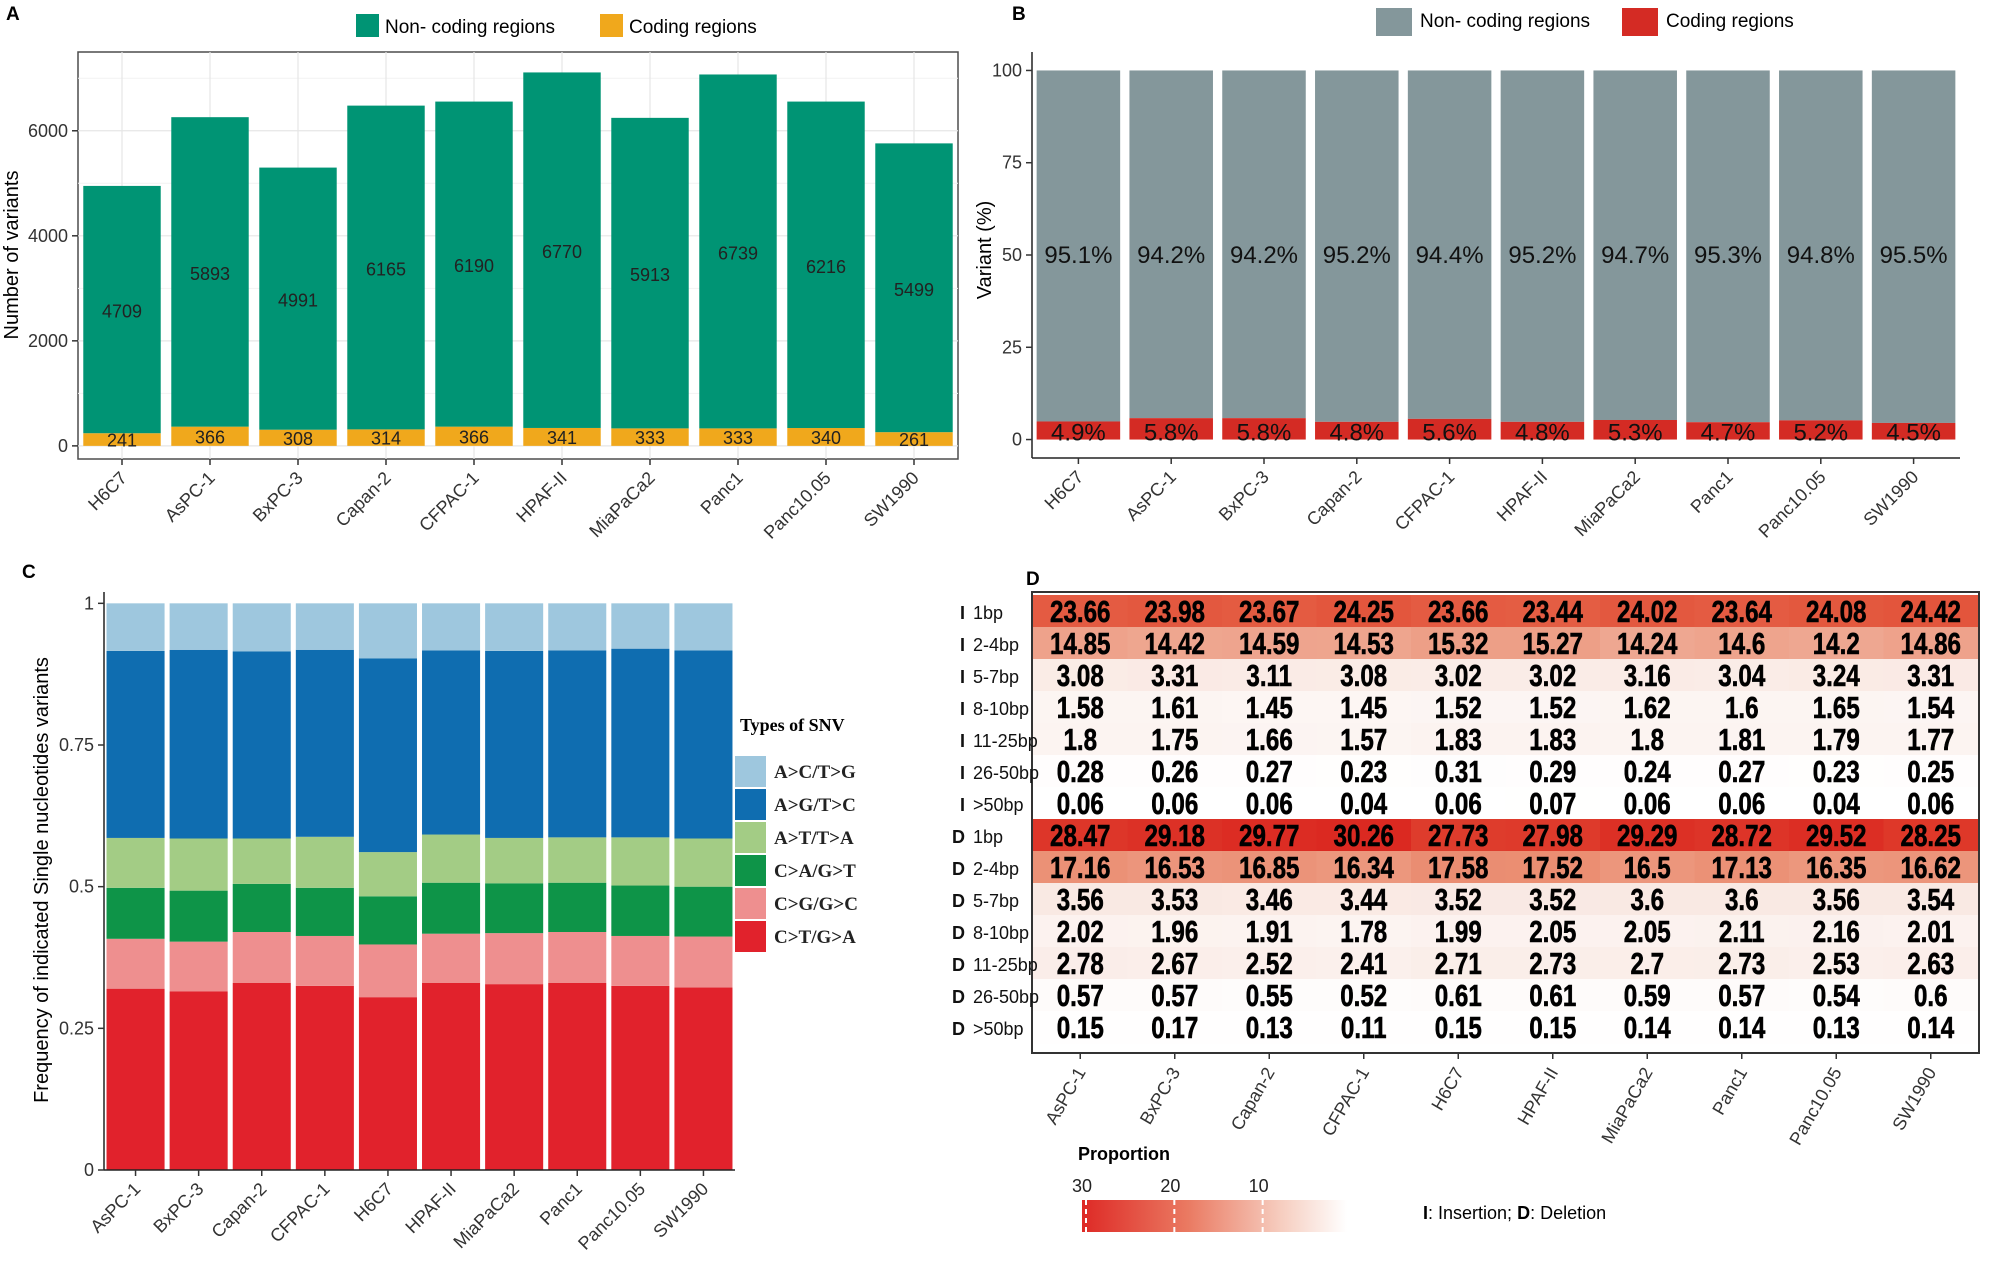 The height and width of the screenshot is (1278, 1997). Describe the element at coordinates (1425, 1213) in the screenshot. I see `footnote-i-symbol: I` at that location.